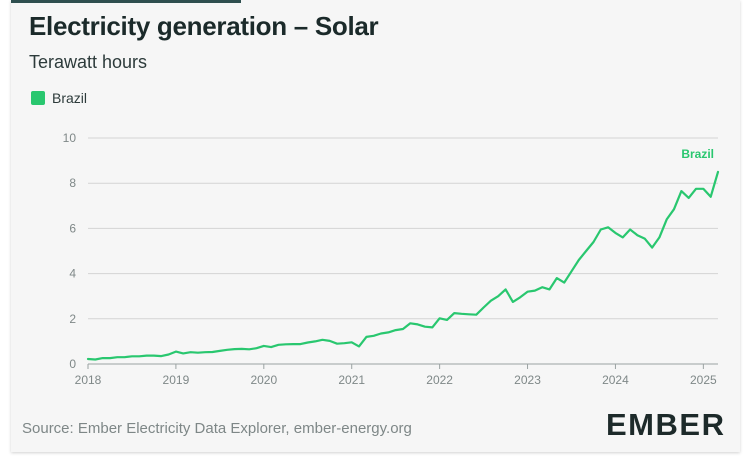 This screenshot has height=472, width=752. I want to click on legend-label-brazil: Brazil, so click(70, 98).